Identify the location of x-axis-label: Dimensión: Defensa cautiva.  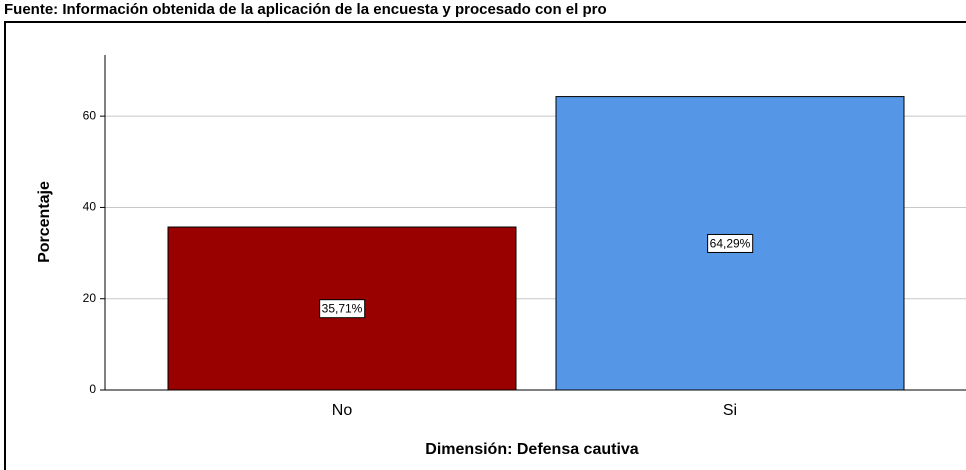
(532, 449).